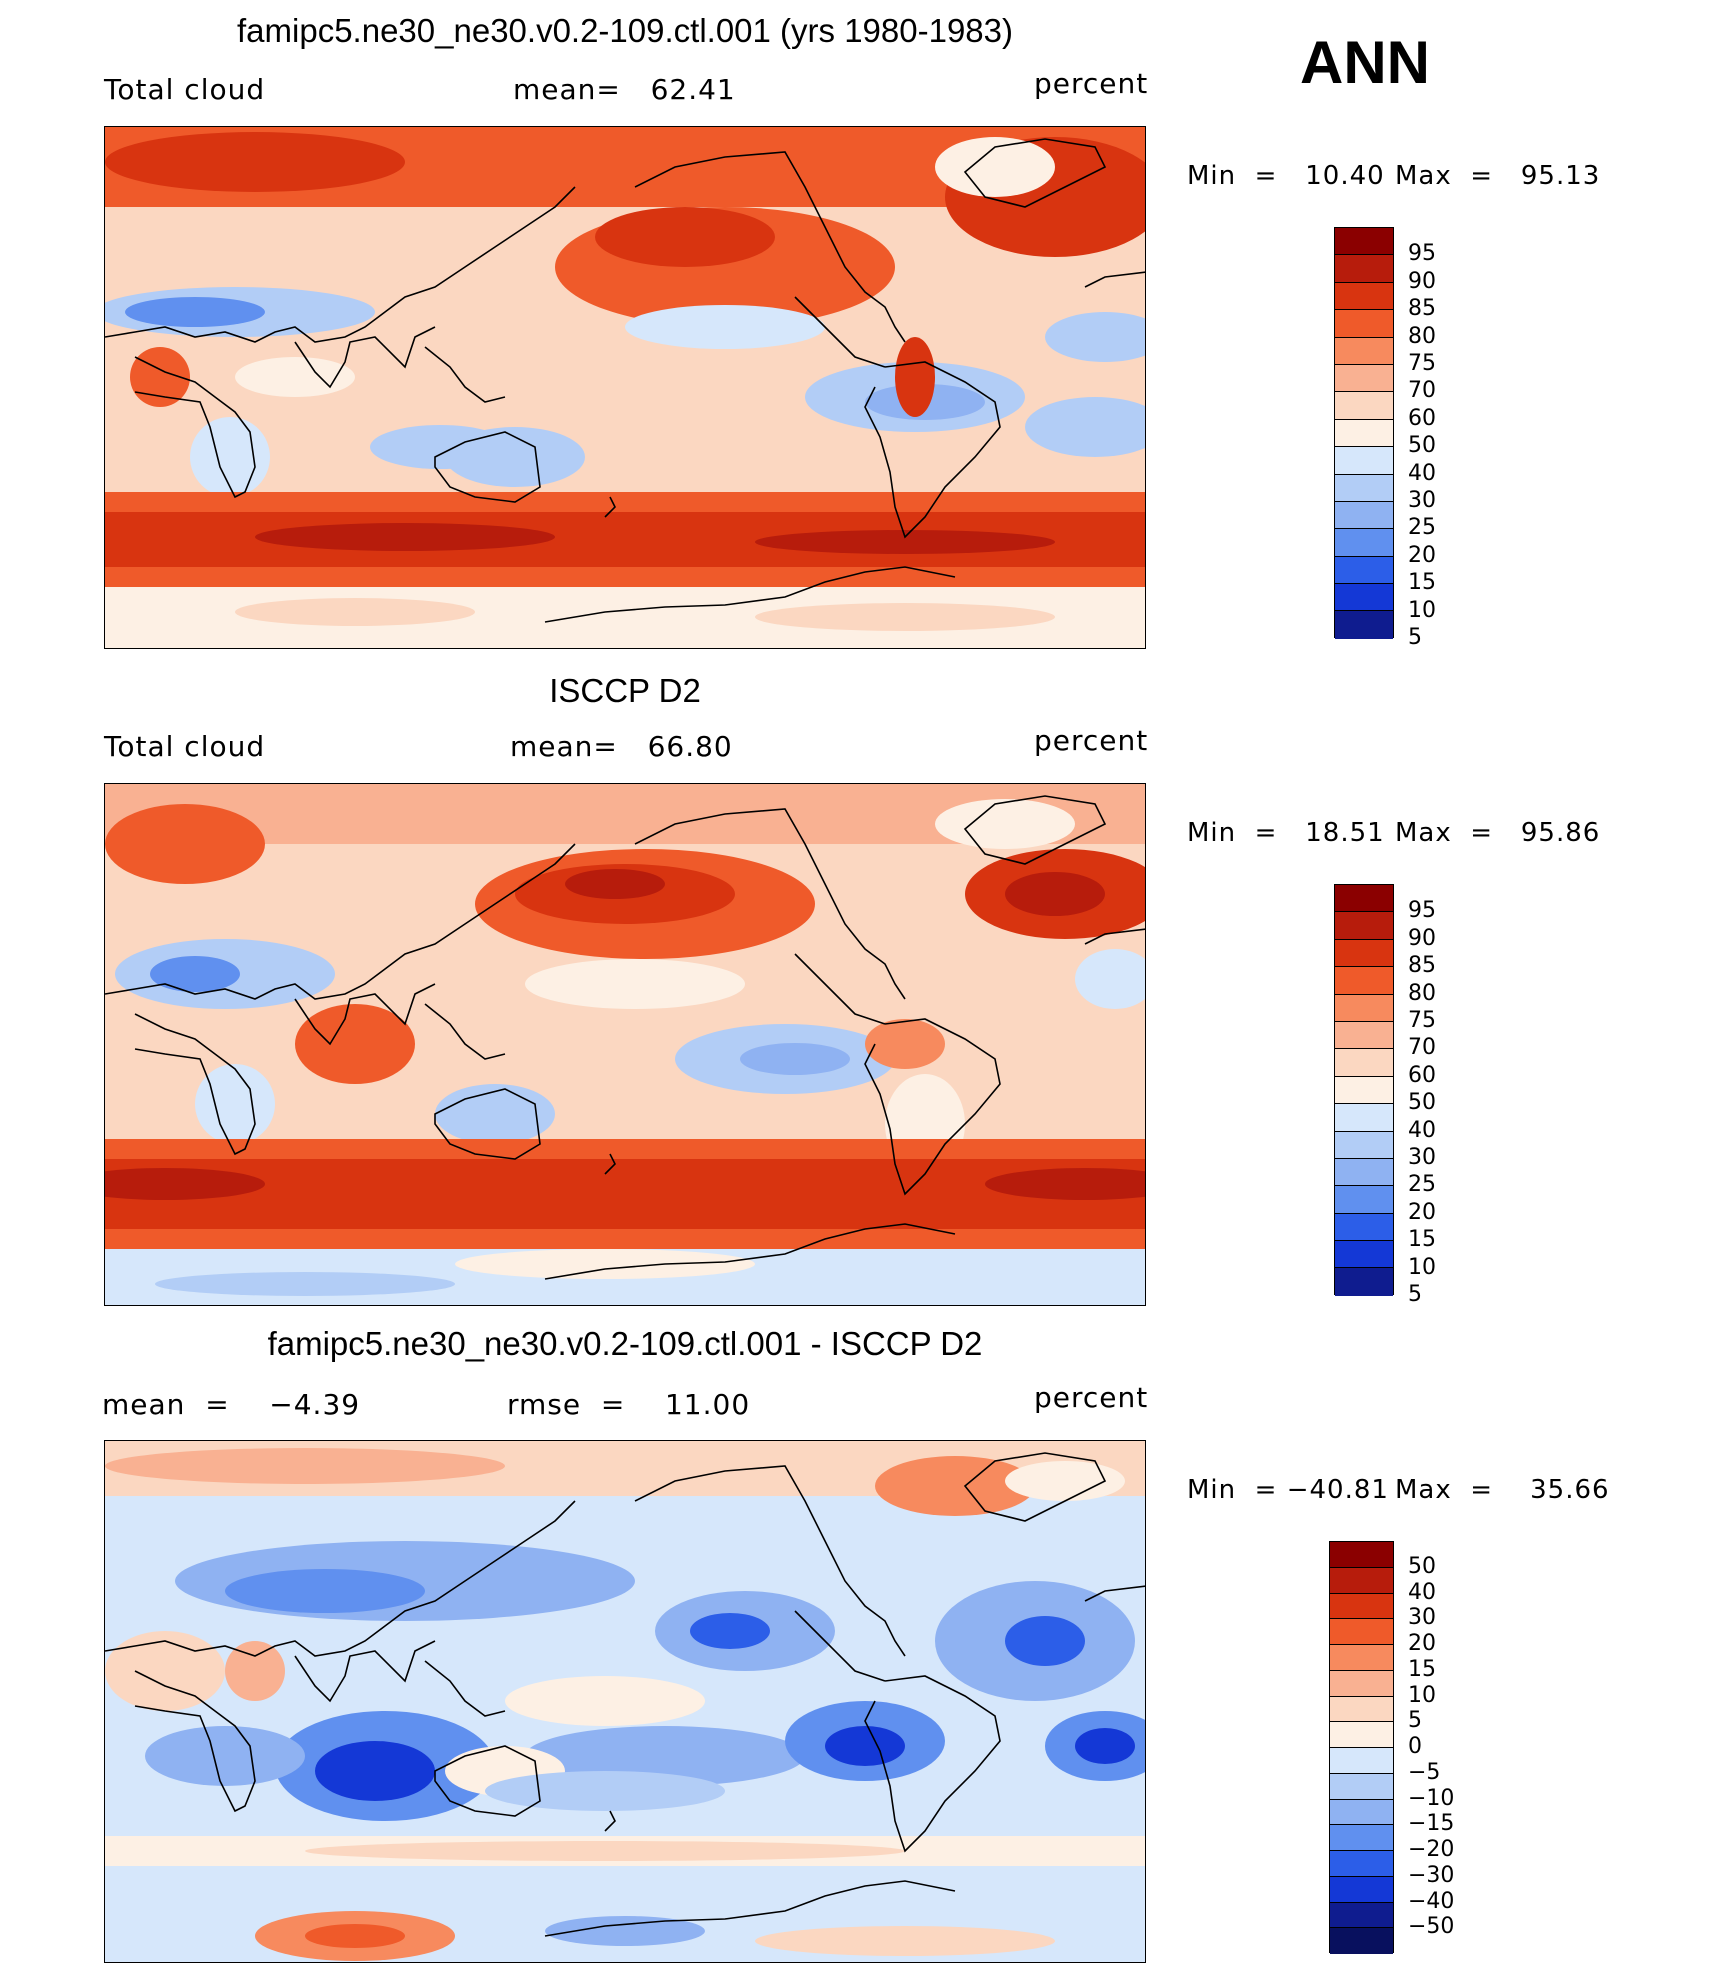 The height and width of the screenshot is (1963, 1710). I want to click on panel1-max-label: Max = 95.13, so click(1498, 176).